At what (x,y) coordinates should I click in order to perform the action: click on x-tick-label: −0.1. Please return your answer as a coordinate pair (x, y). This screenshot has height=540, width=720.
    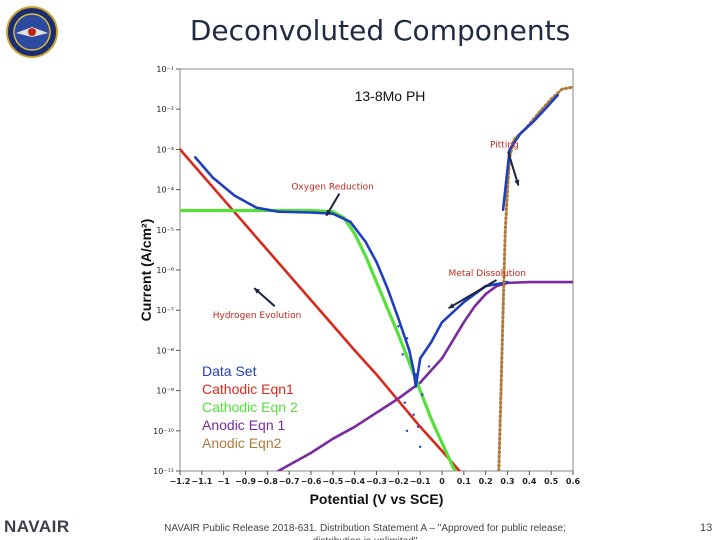
    Looking at the image, I should click on (420, 481).